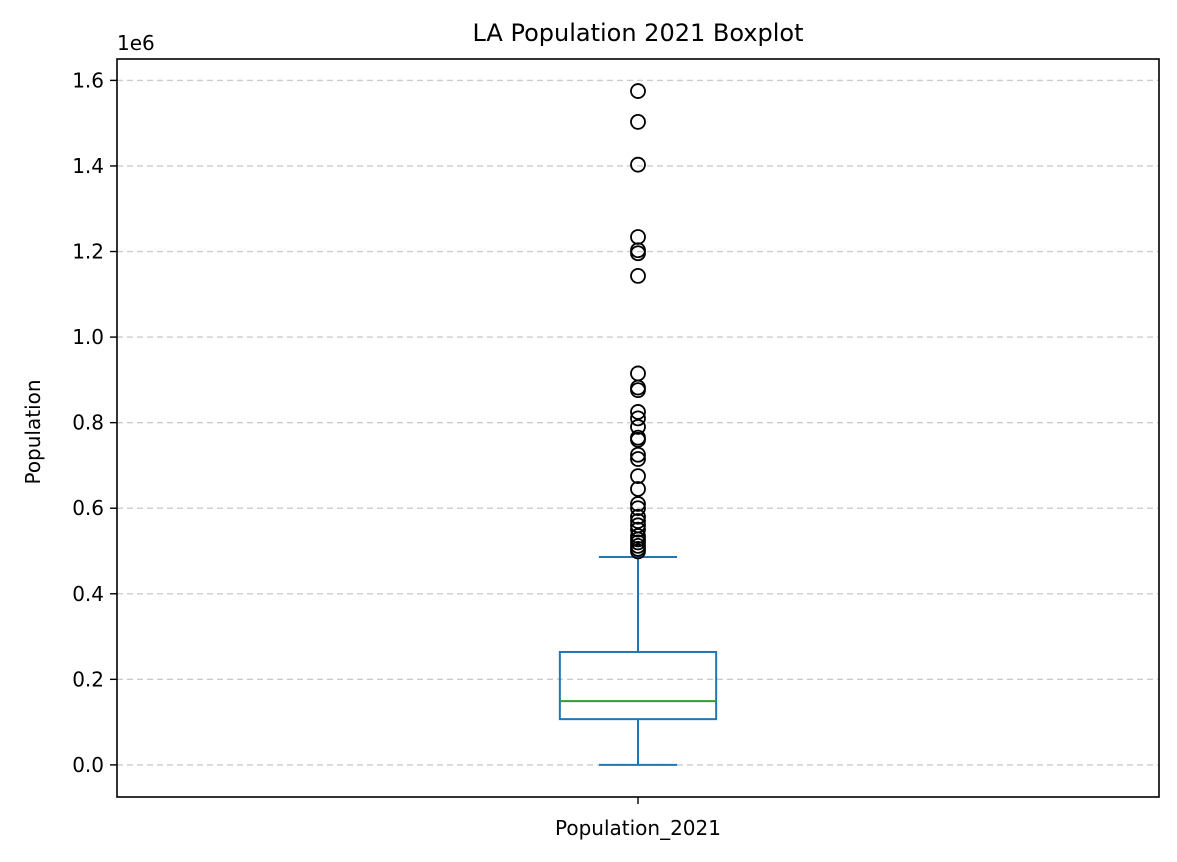 The height and width of the screenshot is (862, 1177). Describe the element at coordinates (637, 33) in the screenshot. I see `chart-title: LA Population 2021 Boxplot` at that location.